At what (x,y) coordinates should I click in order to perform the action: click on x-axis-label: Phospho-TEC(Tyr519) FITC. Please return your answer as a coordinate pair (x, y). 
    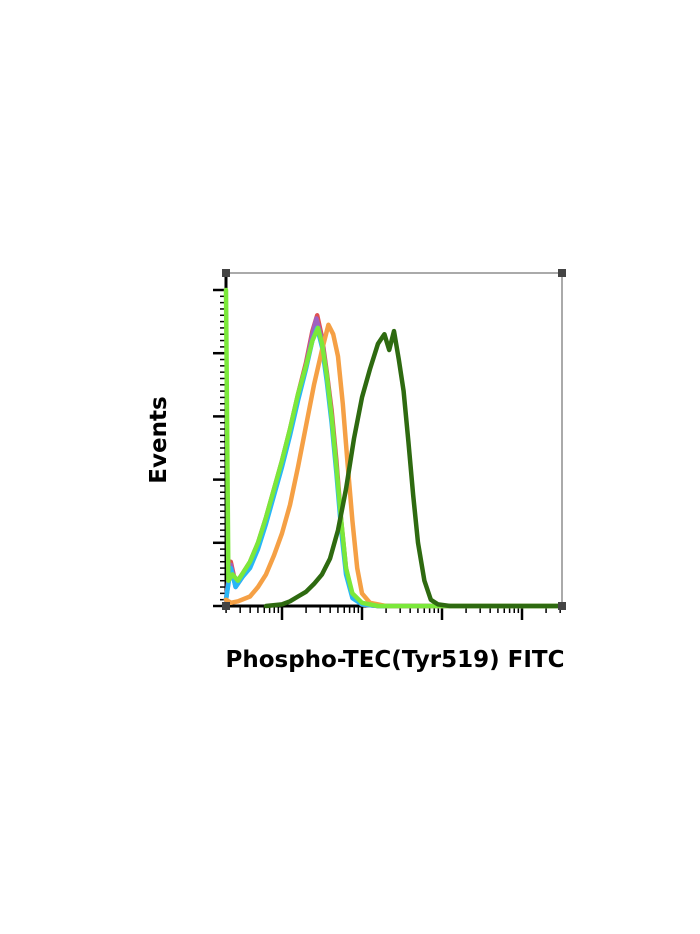
    Looking at the image, I should click on (395, 660).